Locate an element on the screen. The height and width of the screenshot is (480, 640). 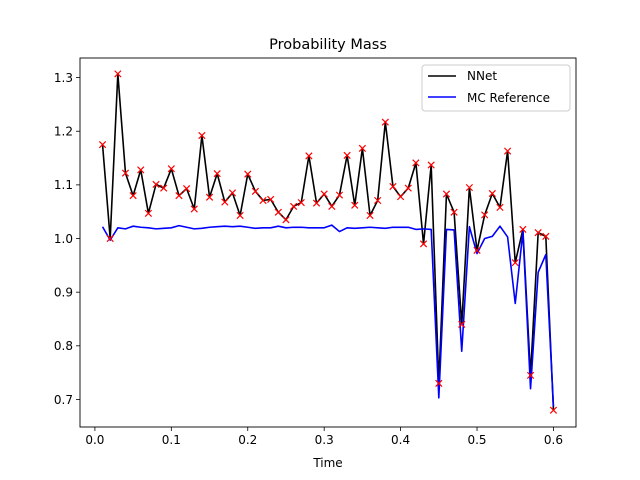
y-tick-label: 0.7 is located at coordinates (63, 400).